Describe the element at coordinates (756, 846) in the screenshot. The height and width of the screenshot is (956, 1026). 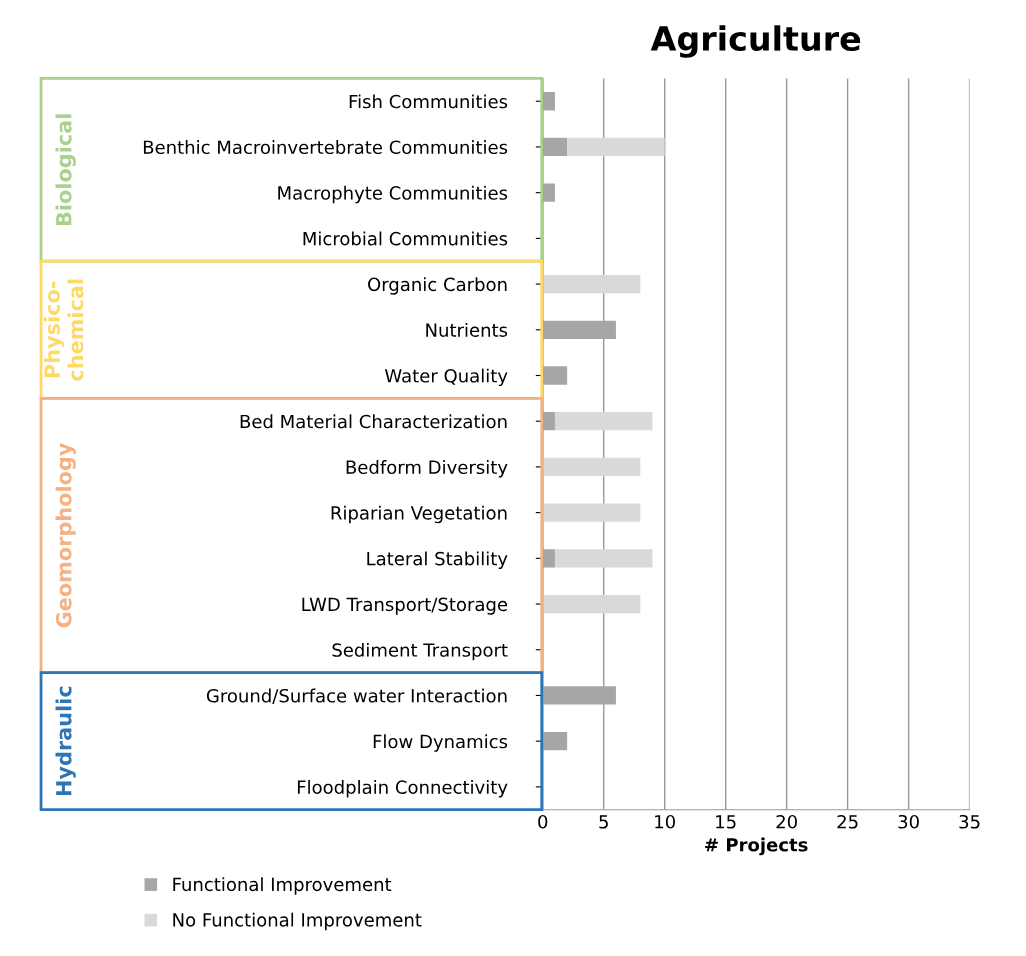
I see `x-axis-title: # Projects` at that location.